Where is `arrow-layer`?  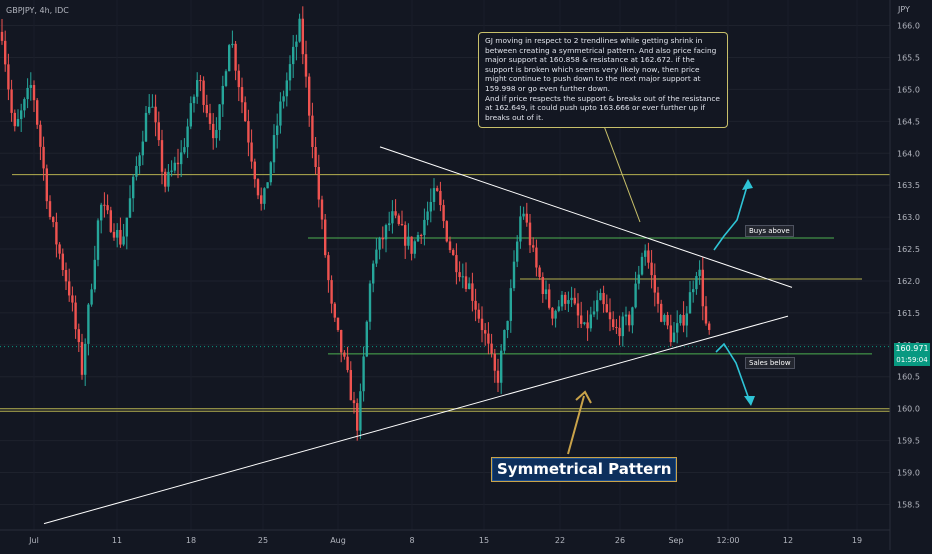
arrow-layer is located at coordinates (661, 317).